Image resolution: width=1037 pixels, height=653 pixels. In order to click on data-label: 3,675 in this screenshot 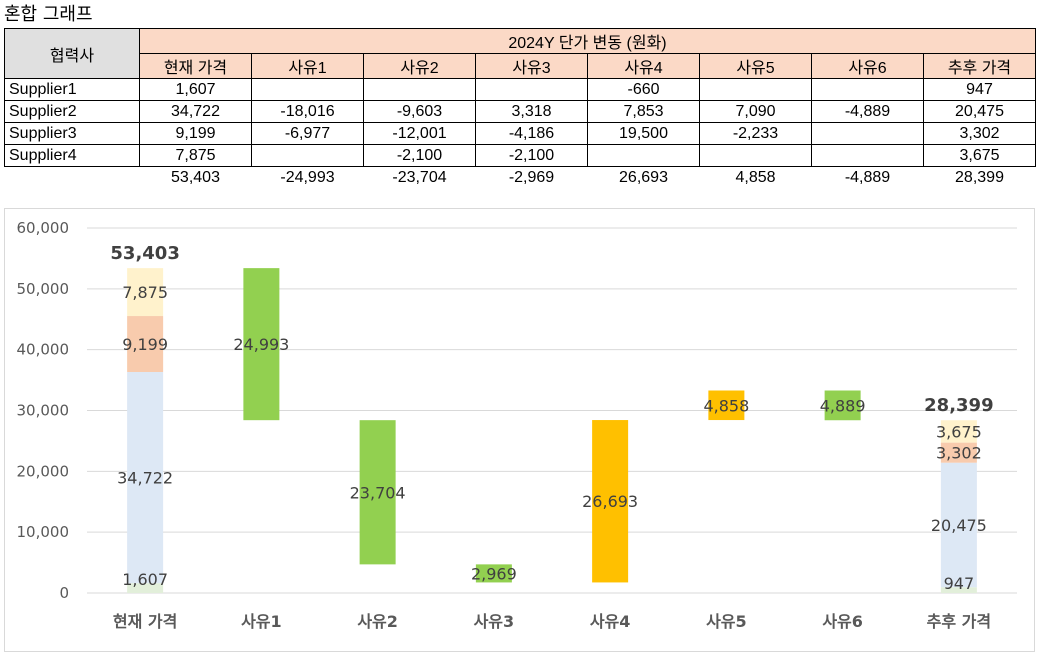, I will do `click(959, 431)`.